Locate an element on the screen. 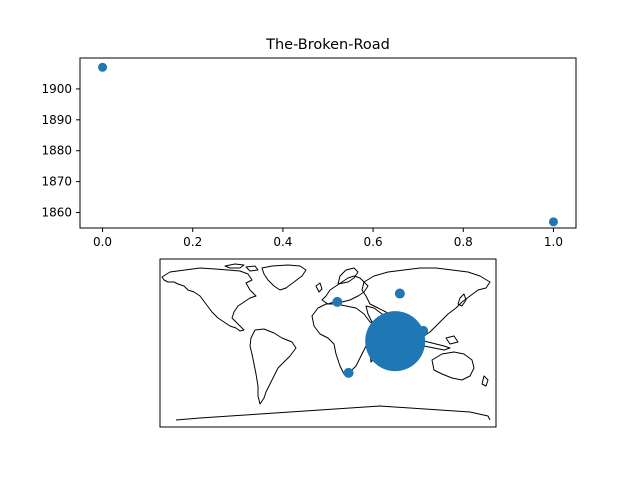  x-tick-label: 0.8 is located at coordinates (463, 242).